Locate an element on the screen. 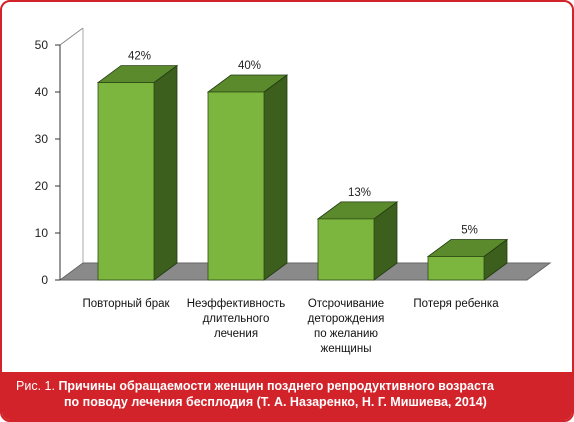 The height and width of the screenshot is (422, 574). y-tick-label: 50 is located at coordinates (42, 45).